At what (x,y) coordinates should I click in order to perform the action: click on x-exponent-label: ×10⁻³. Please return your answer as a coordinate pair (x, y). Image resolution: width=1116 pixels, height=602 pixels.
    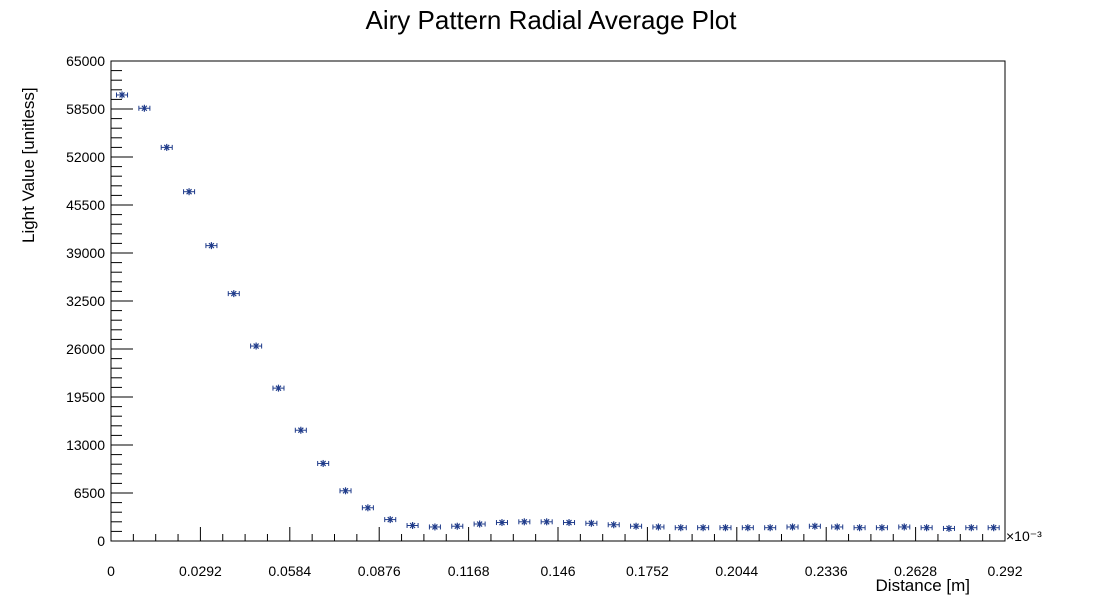
    Looking at the image, I should click on (1024, 536).